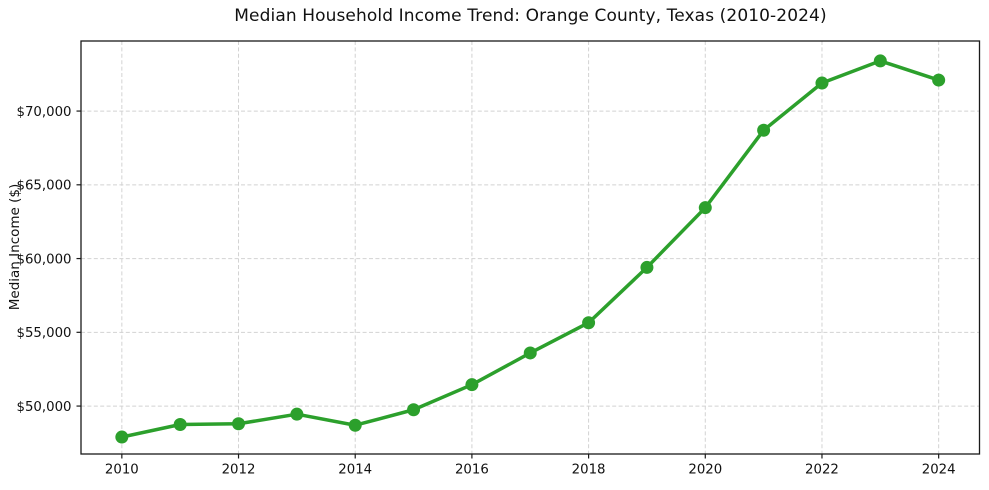 The image size is (989, 490). I want to click on x-tick-label: 2012, so click(239, 470).